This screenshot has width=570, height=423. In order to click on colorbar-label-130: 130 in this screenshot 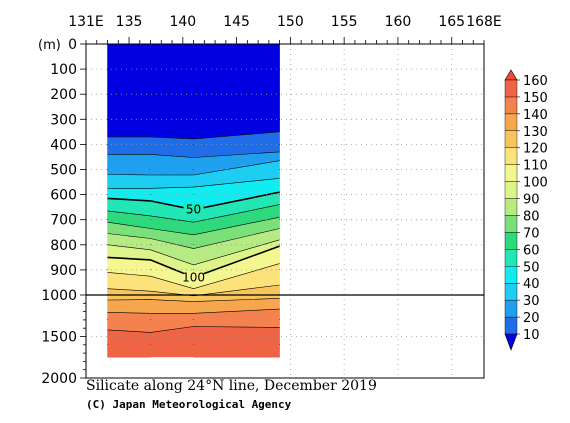, I will do `click(535, 132)`.